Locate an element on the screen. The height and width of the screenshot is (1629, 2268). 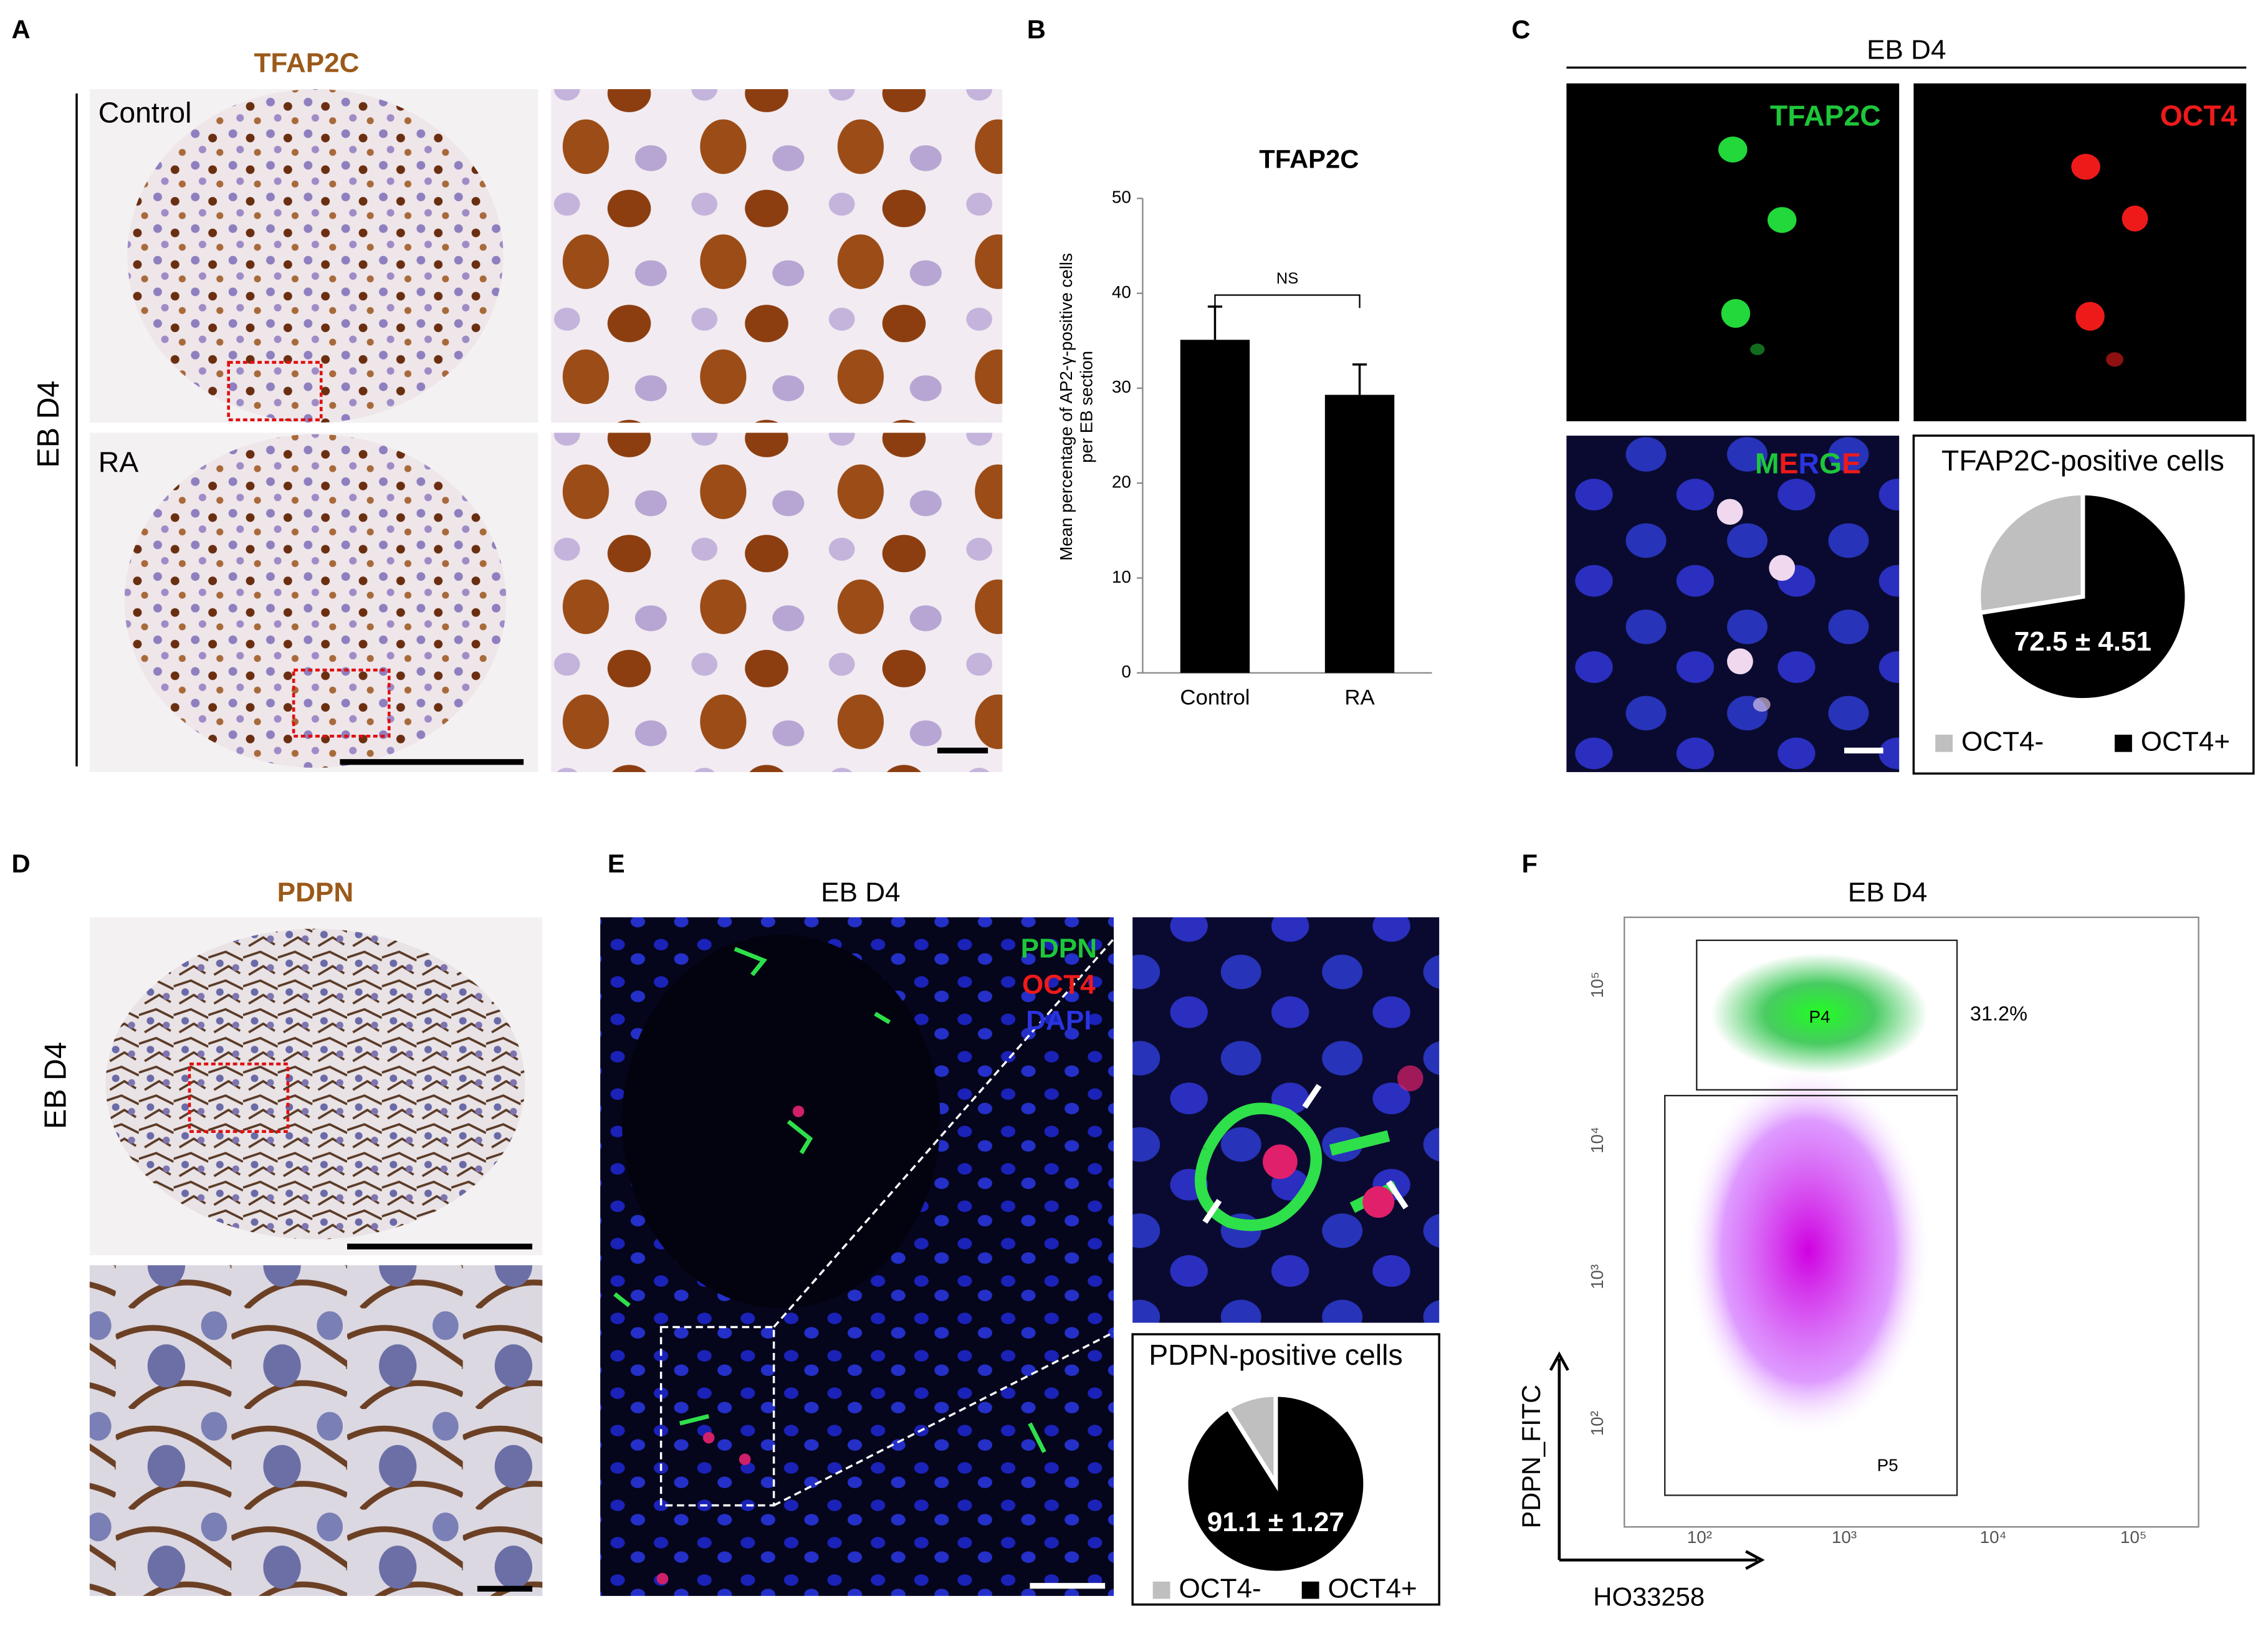
row-label: Control is located at coordinates (145, 113).